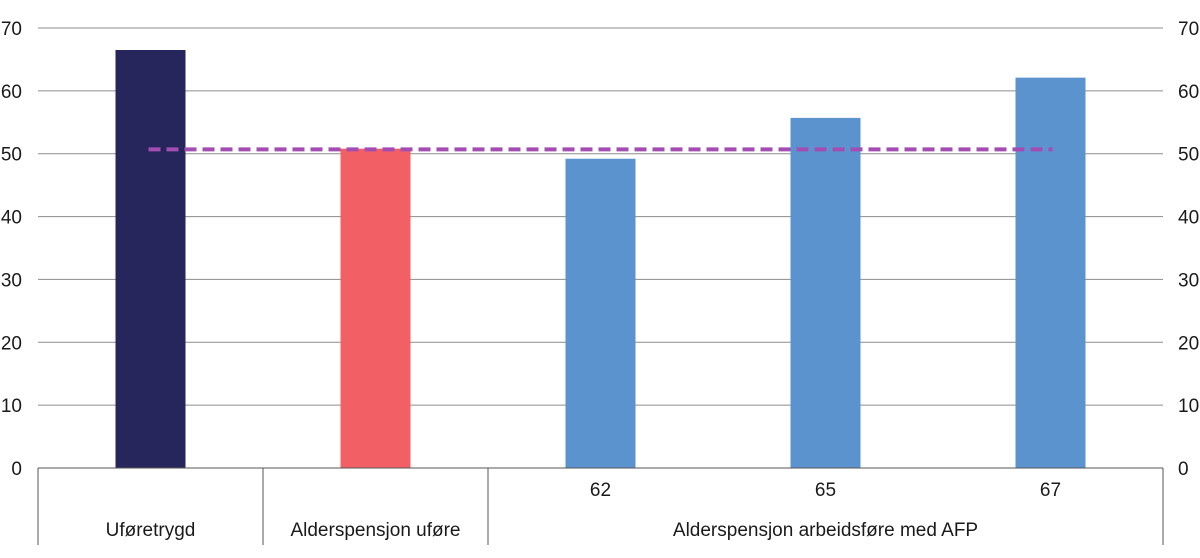 The height and width of the screenshot is (558, 1200). I want to click on category-group-label: Alderspensjon arbeidsføre med AFP, so click(825, 530).